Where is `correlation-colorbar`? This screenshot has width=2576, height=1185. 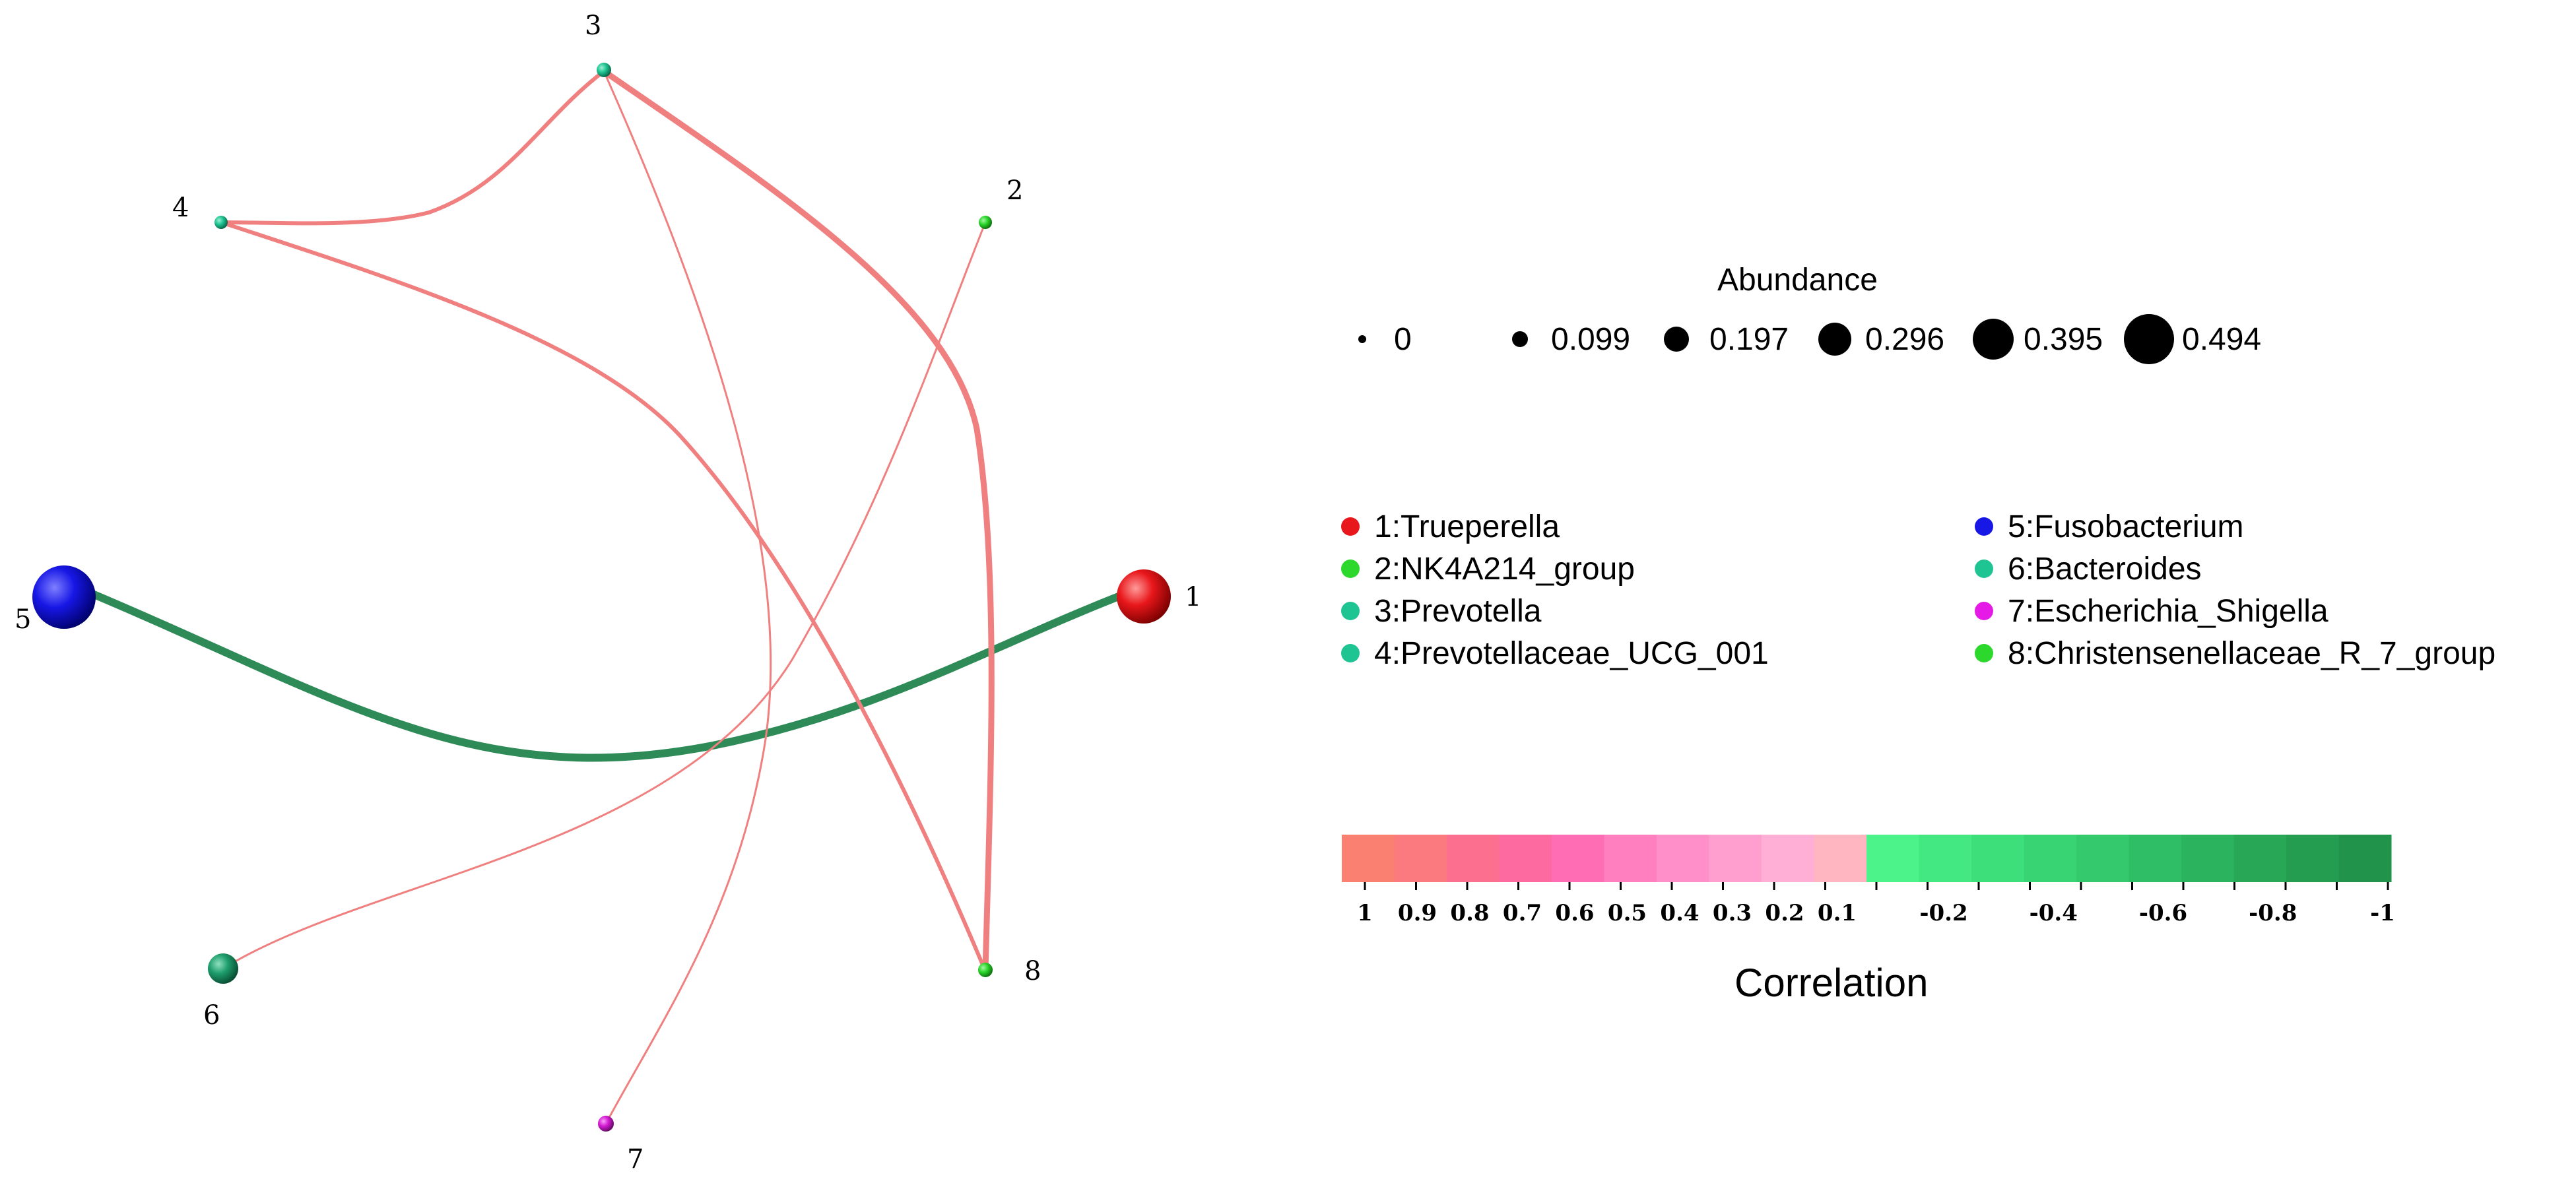
correlation-colorbar is located at coordinates (1867, 858).